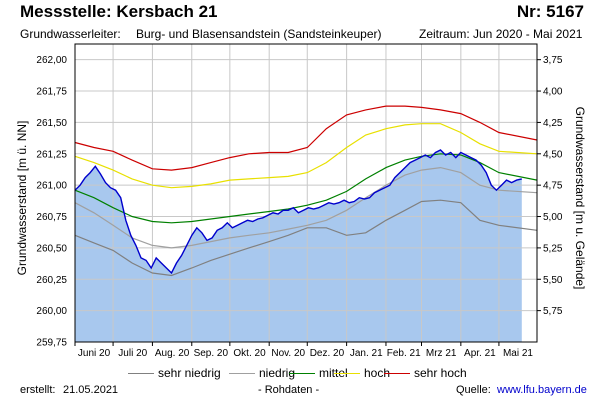 This screenshot has width=600, height=400. I want to click on y-right-tick-label: 4,00, so click(553, 92).